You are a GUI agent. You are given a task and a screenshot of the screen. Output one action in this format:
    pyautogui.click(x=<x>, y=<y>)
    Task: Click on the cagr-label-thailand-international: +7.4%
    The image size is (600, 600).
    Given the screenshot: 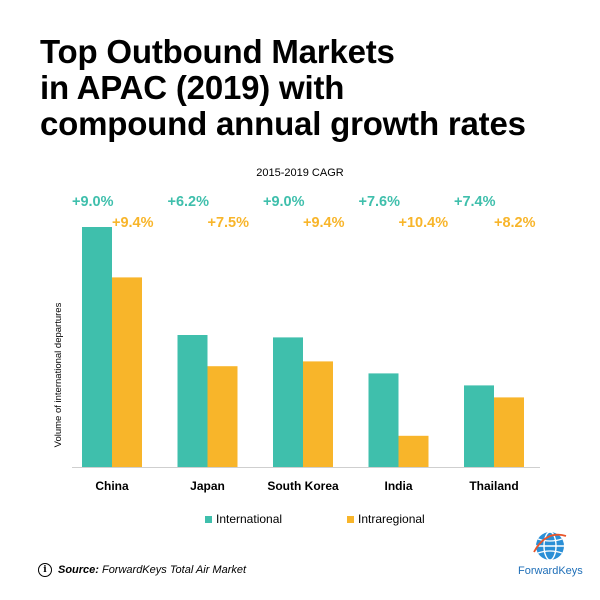 What is the action you would take?
    pyautogui.click(x=475, y=202)
    